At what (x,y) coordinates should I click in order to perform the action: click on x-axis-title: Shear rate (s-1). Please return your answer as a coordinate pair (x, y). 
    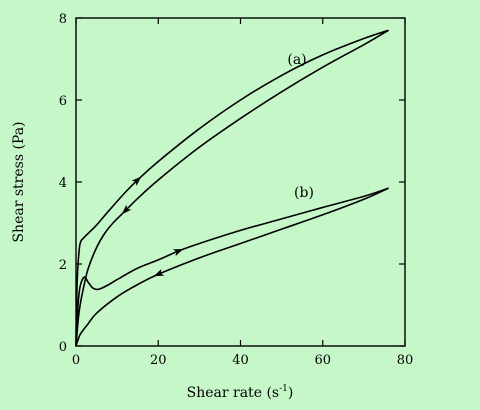
    Looking at the image, I should click on (240, 392).